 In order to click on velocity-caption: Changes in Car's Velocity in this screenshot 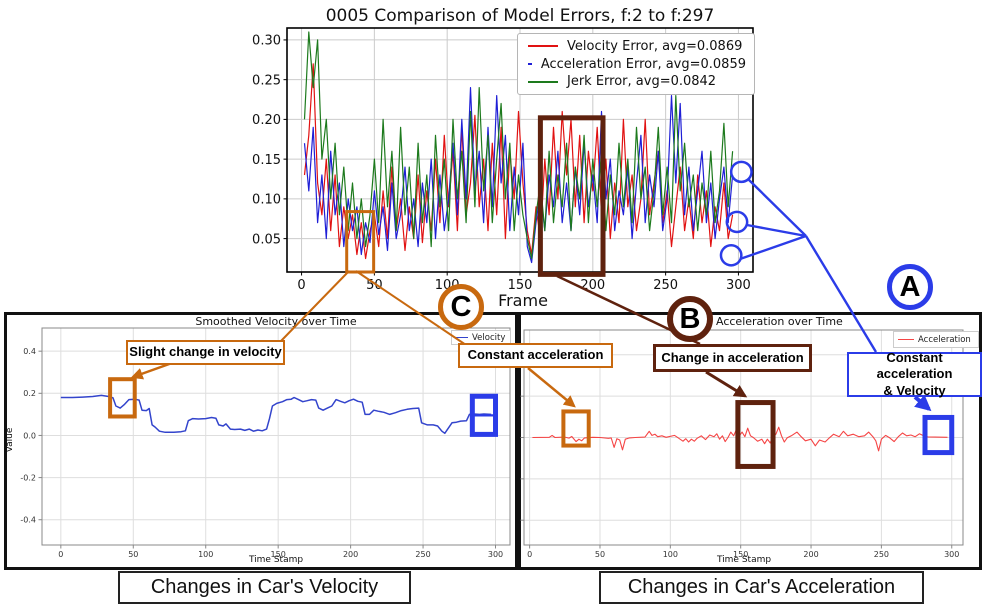, I will do `click(264, 587)`.